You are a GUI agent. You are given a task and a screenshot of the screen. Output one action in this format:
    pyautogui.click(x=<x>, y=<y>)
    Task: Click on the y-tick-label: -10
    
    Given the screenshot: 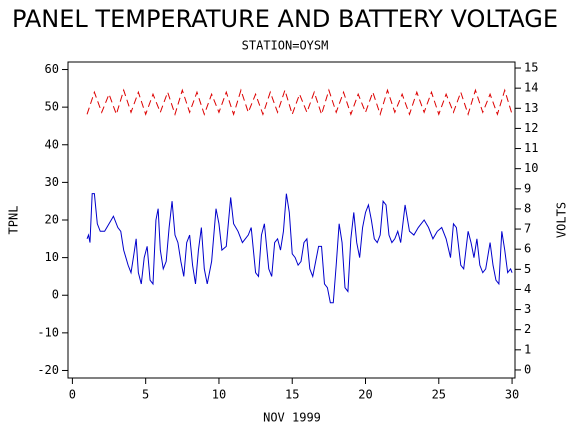 What is the action you would take?
    pyautogui.click(x=48, y=332)
    